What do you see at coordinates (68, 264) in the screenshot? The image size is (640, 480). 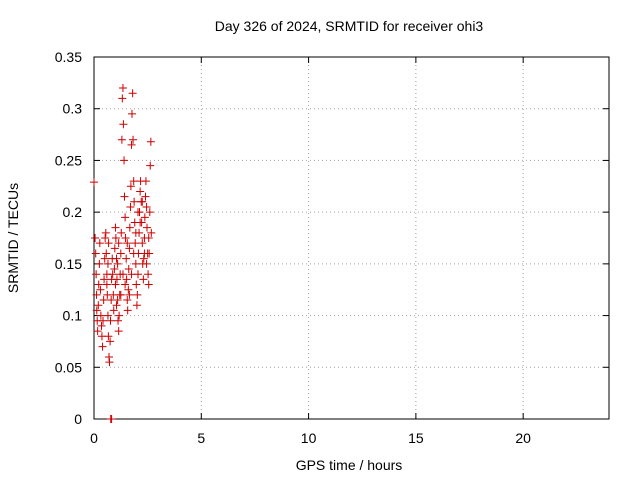 I see `y-tick-label: 0.15` at bounding box center [68, 264].